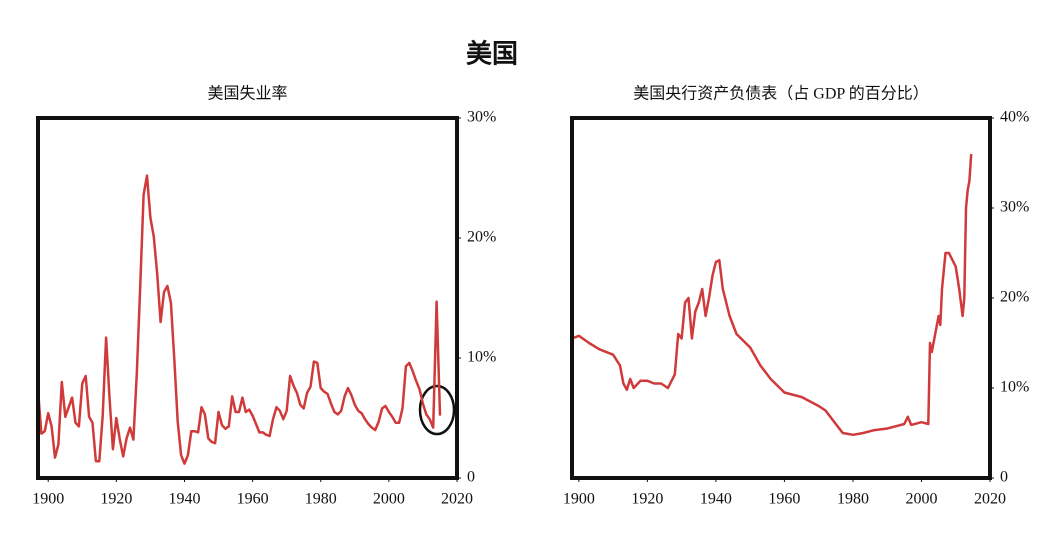 The height and width of the screenshot is (540, 1064). I want to click on chart-title: 美国央行资产负债表（占 GDP 的百分比）, so click(780, 94).